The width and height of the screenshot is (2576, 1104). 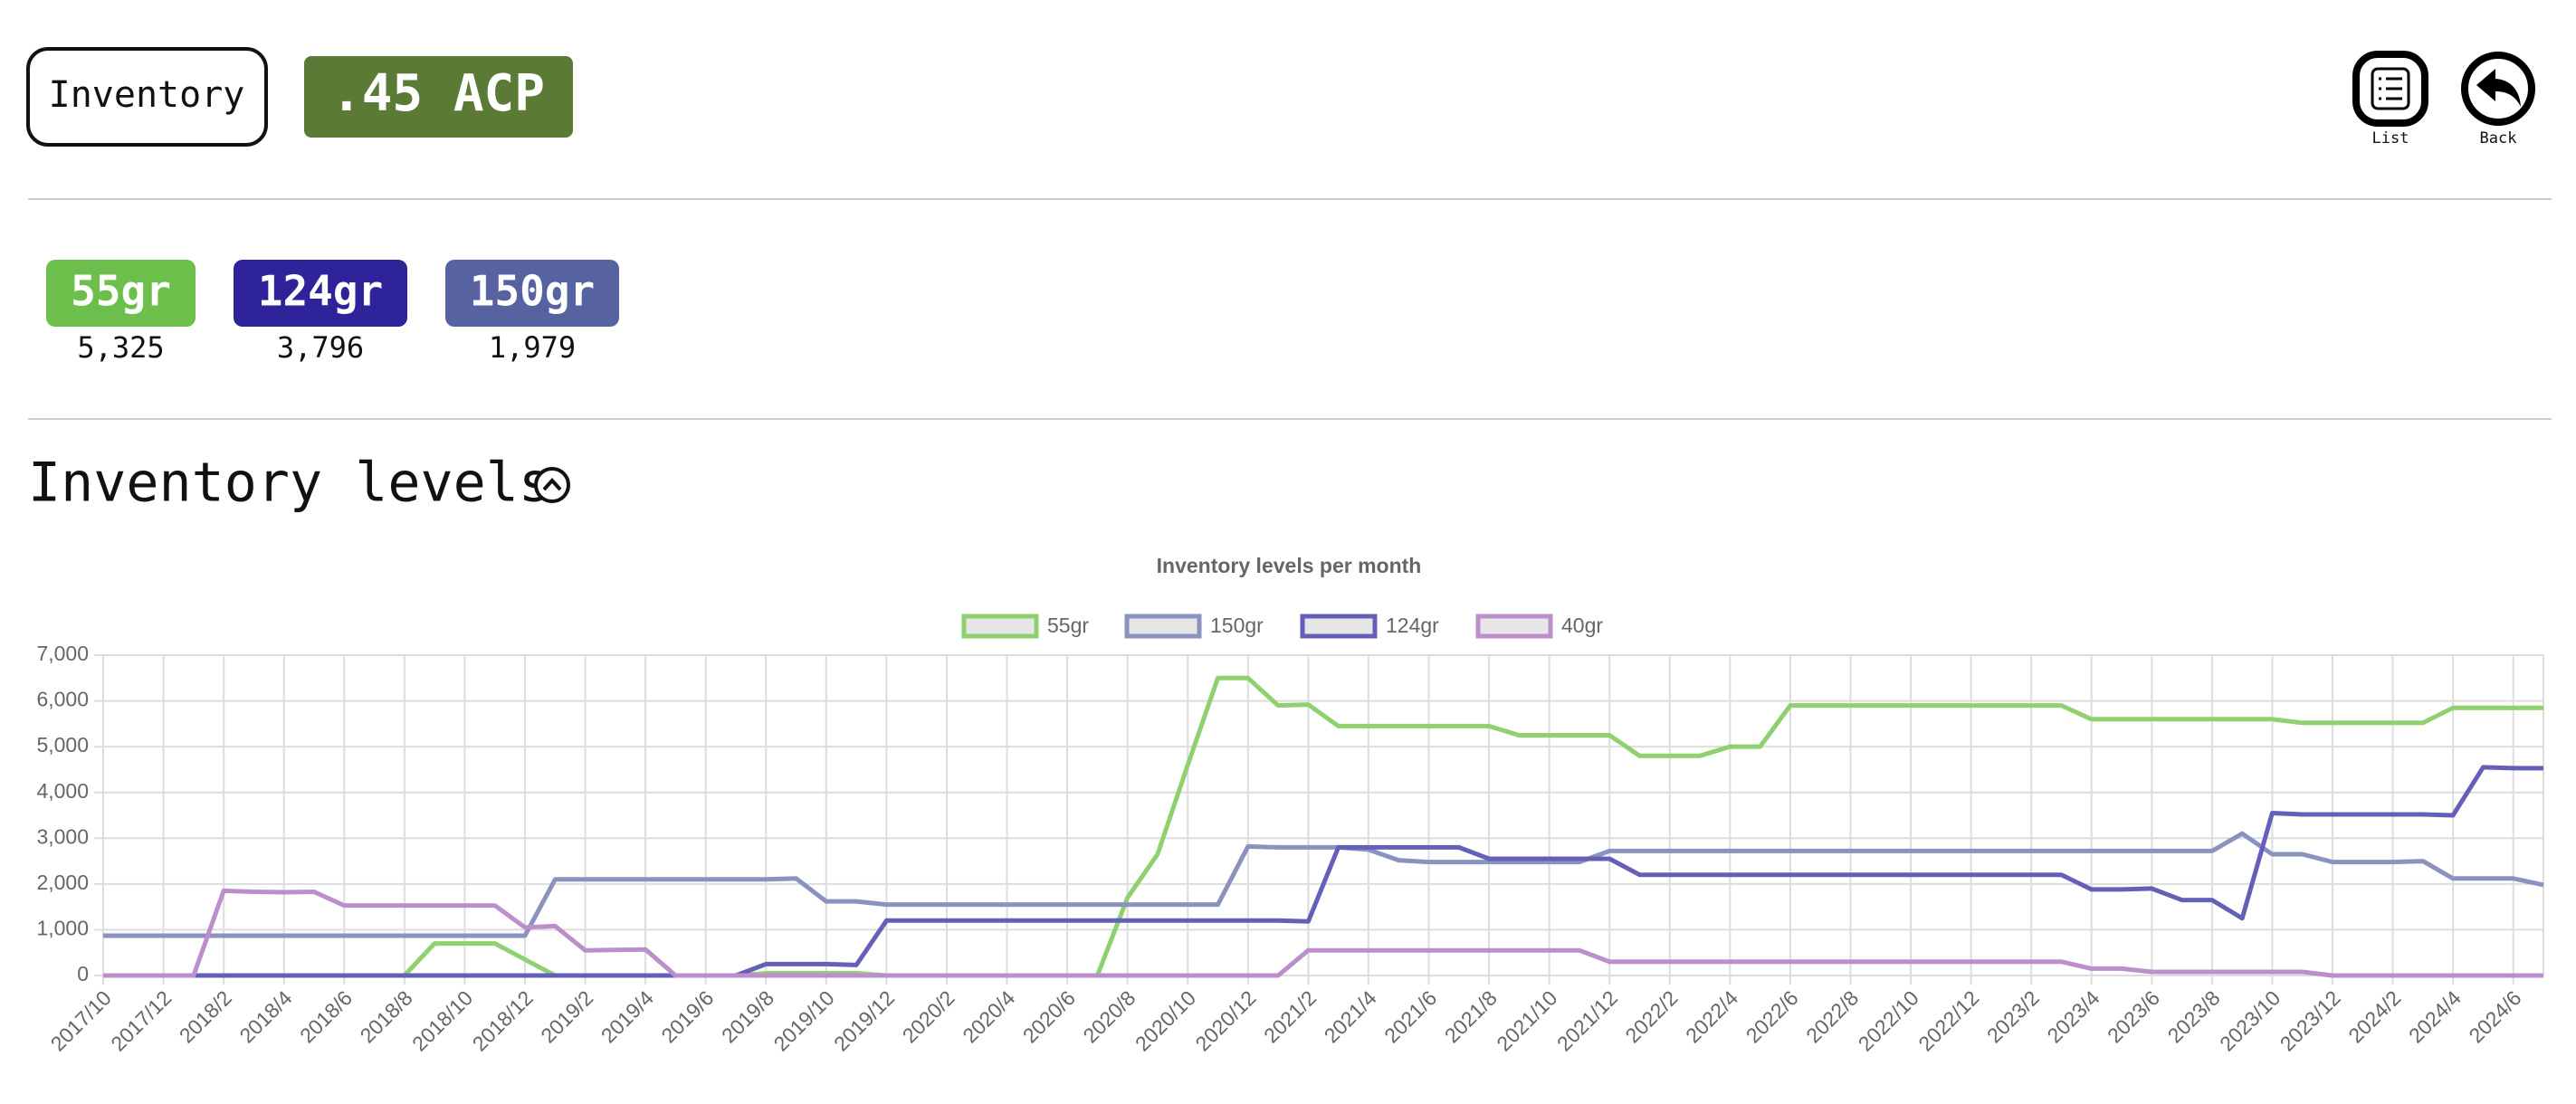 I want to click on list-icon-lines, so click(x=2390, y=88).